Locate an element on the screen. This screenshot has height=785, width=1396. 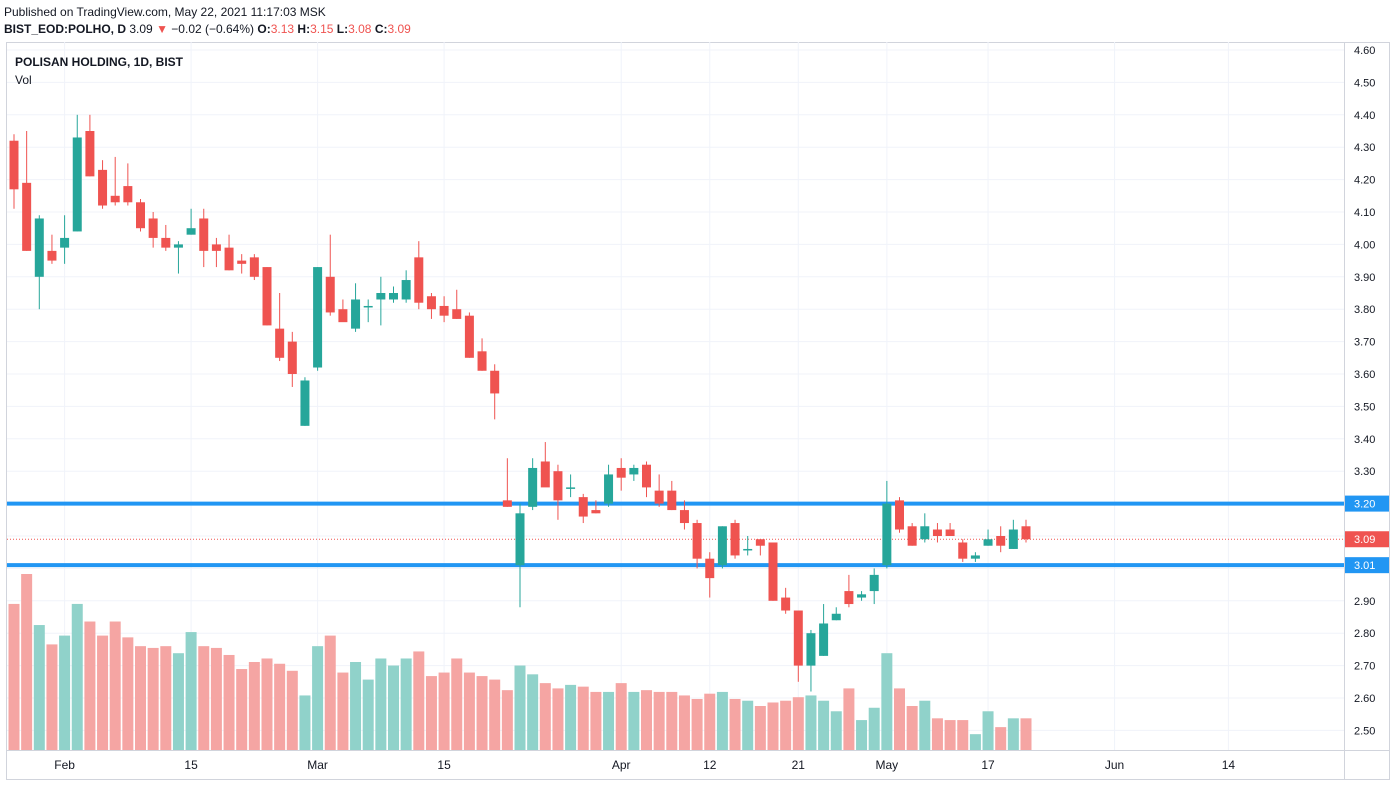
y-tick-label: 3.80 is located at coordinates (1364, 310).